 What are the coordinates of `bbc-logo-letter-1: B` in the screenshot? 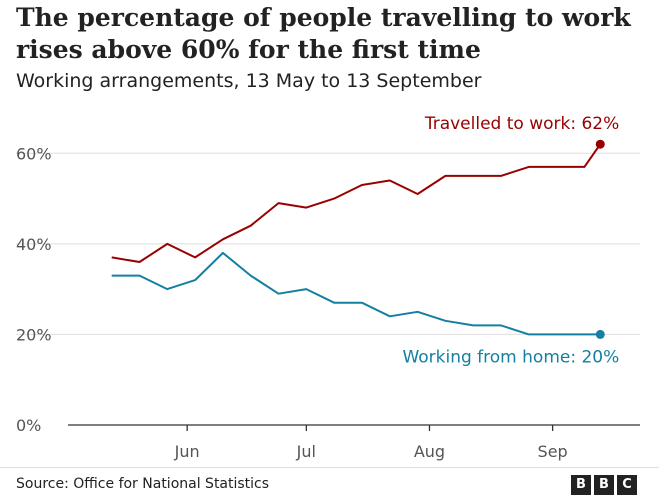 It's located at (581, 485).